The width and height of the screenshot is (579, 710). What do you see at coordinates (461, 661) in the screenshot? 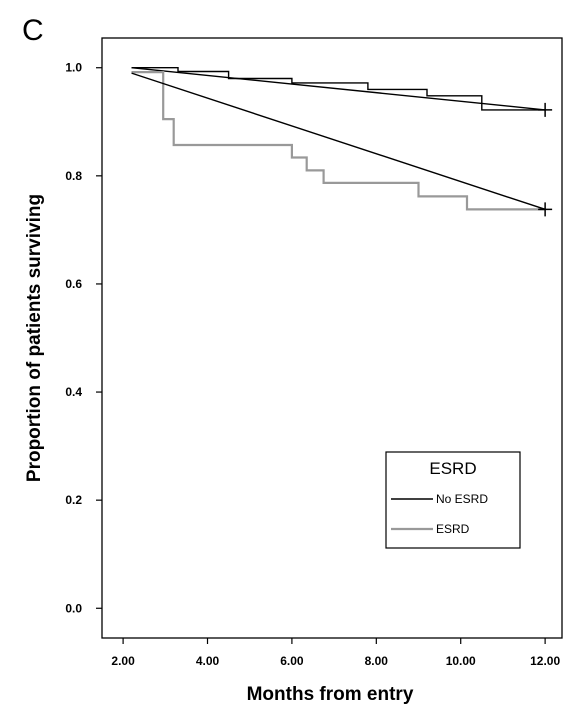
I see `x-tick-label: 10.00` at bounding box center [461, 661].